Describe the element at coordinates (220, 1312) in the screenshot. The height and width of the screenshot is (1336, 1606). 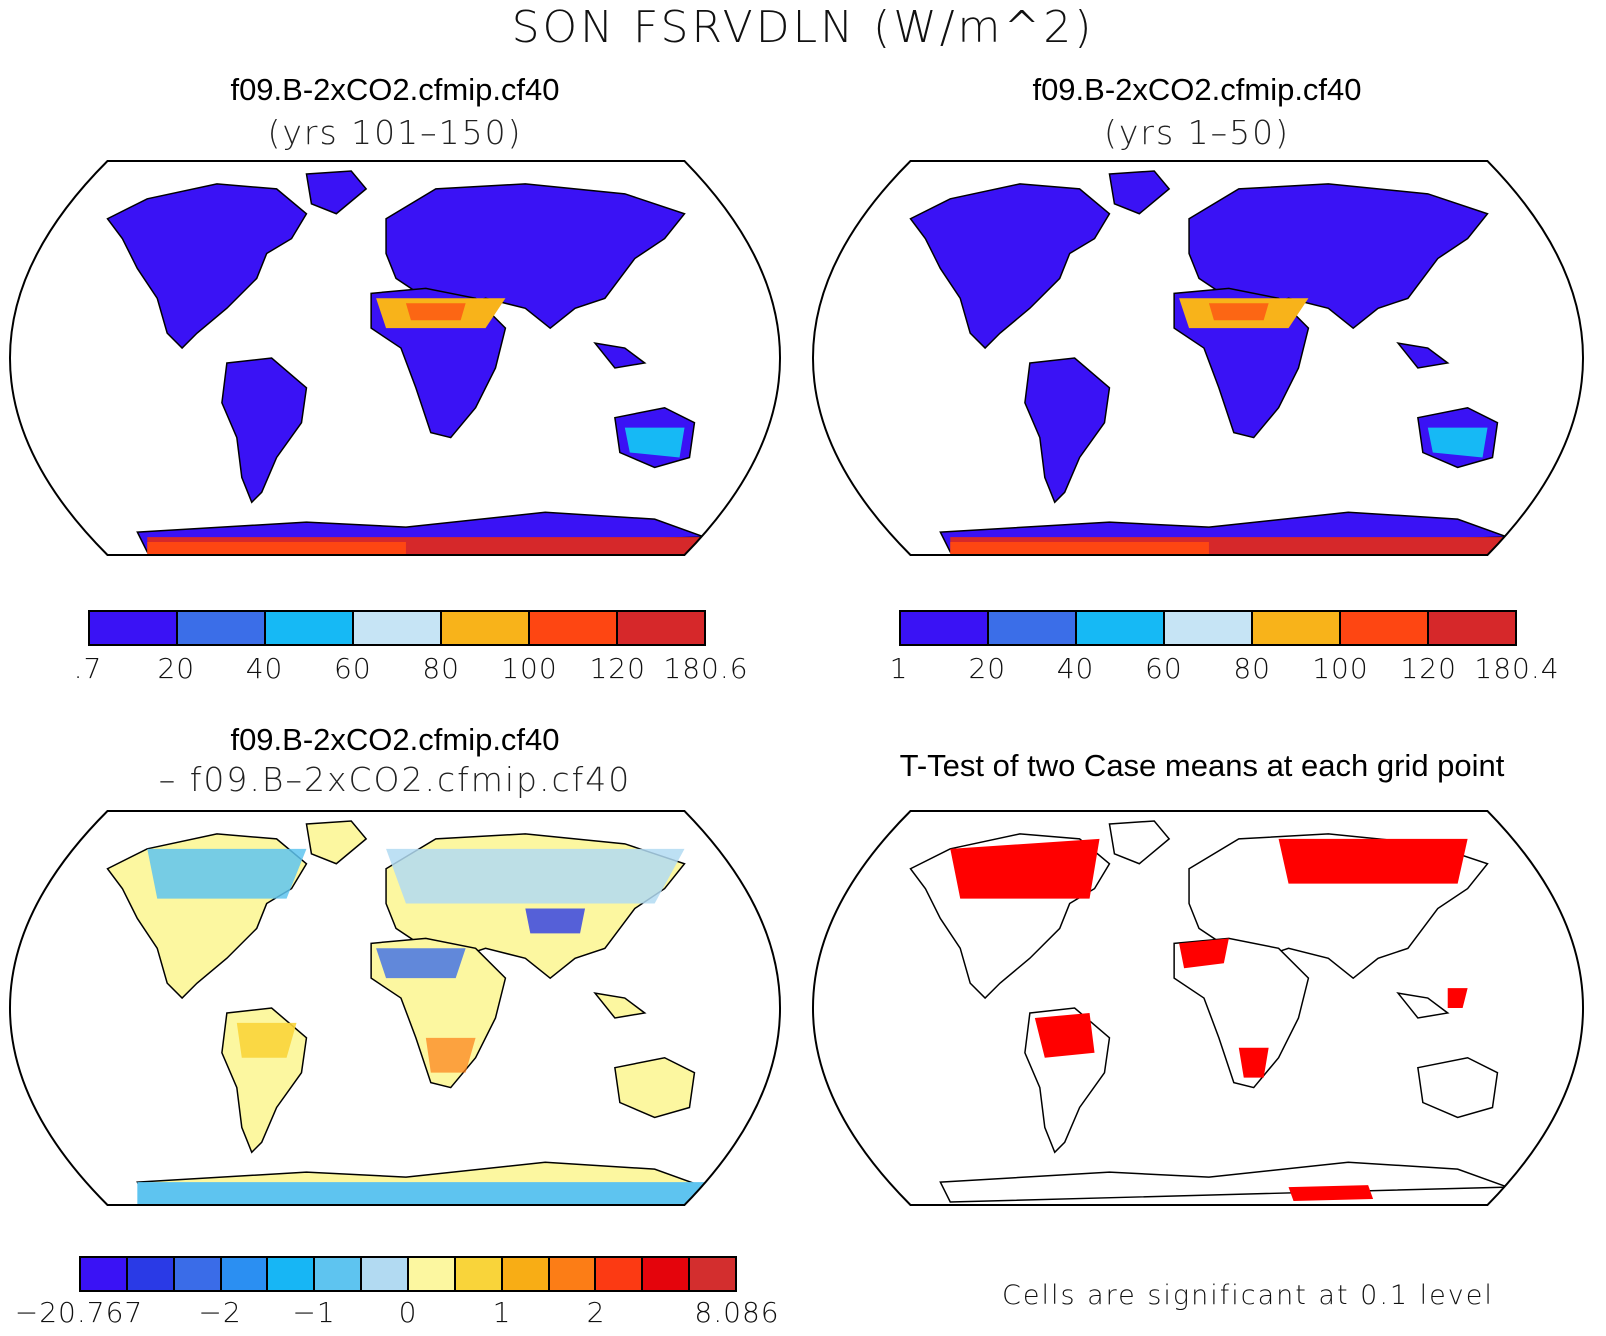
I see `colorbar-tick-label: −2` at that location.